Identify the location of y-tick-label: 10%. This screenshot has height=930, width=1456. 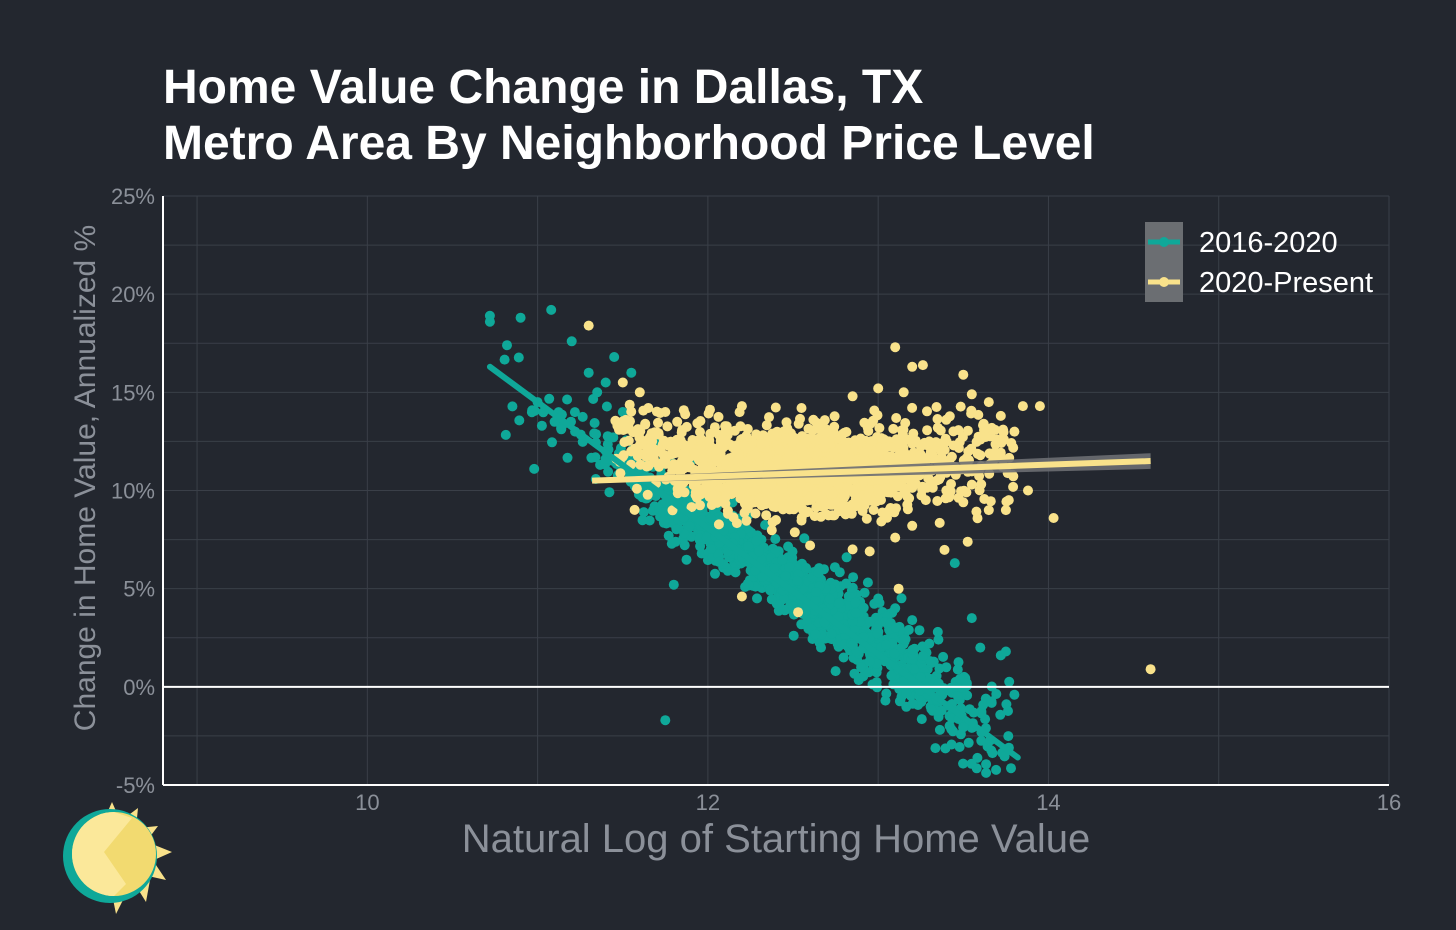
(133, 491).